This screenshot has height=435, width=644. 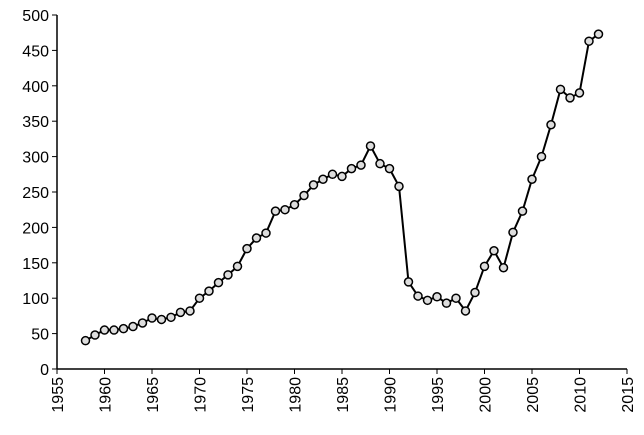 I want to click on x-tick-label: 2005, so click(x=533, y=395).